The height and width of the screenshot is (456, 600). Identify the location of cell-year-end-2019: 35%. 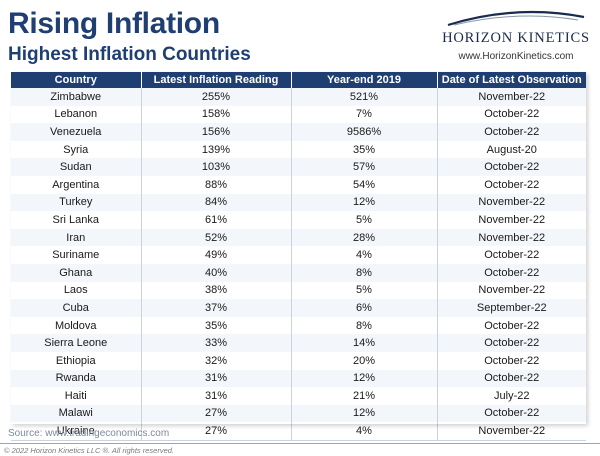
(364, 149).